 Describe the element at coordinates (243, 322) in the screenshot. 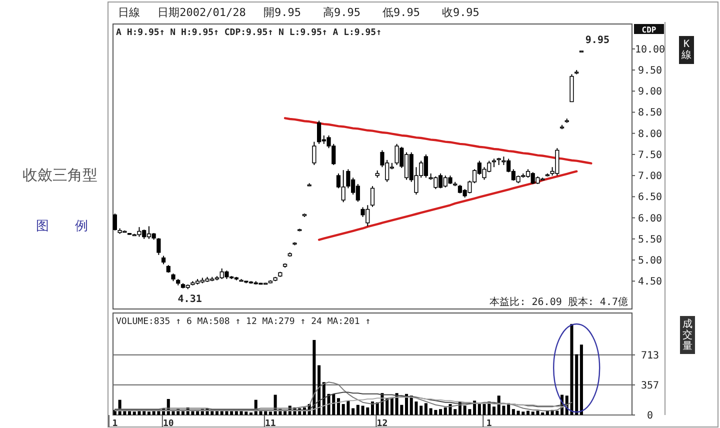

I see `text: VOLUME:835 ↑ 6 MA:508 ↑ 12 MA:279 ↑ 24 MA:201 ↑` at that location.